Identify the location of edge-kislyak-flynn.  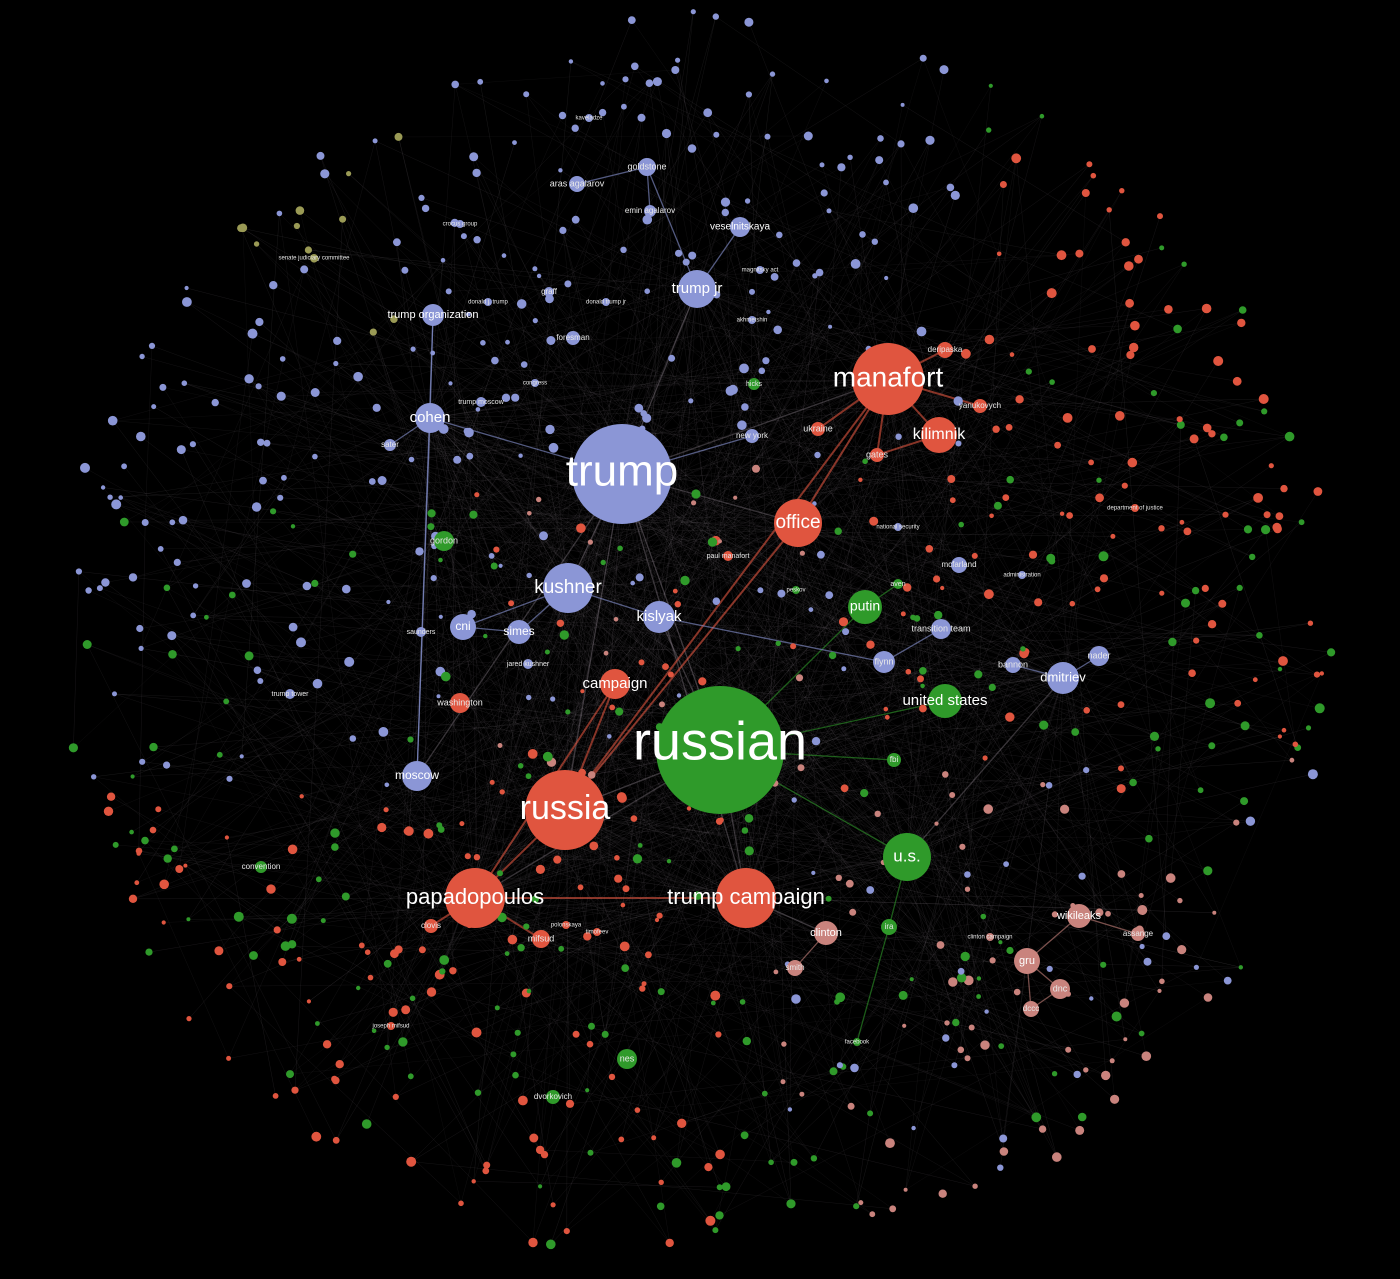
(771, 639).